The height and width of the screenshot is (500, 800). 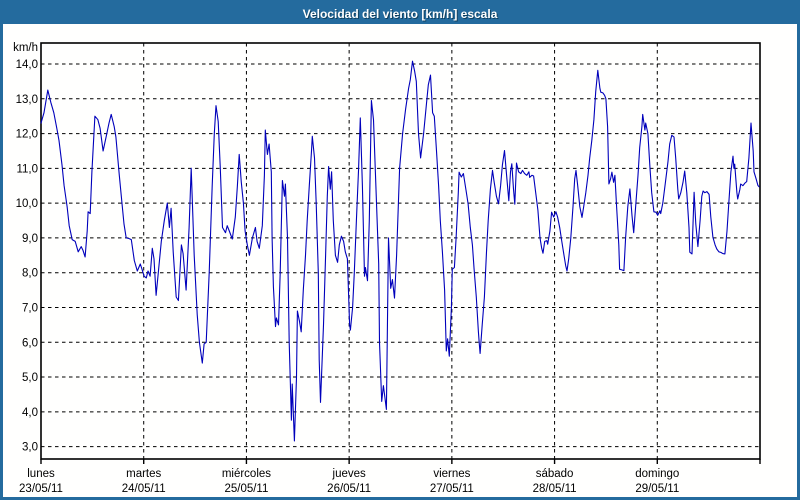 What do you see at coordinates (30, 239) in the screenshot?
I see `y-axis-label: 9,0` at bounding box center [30, 239].